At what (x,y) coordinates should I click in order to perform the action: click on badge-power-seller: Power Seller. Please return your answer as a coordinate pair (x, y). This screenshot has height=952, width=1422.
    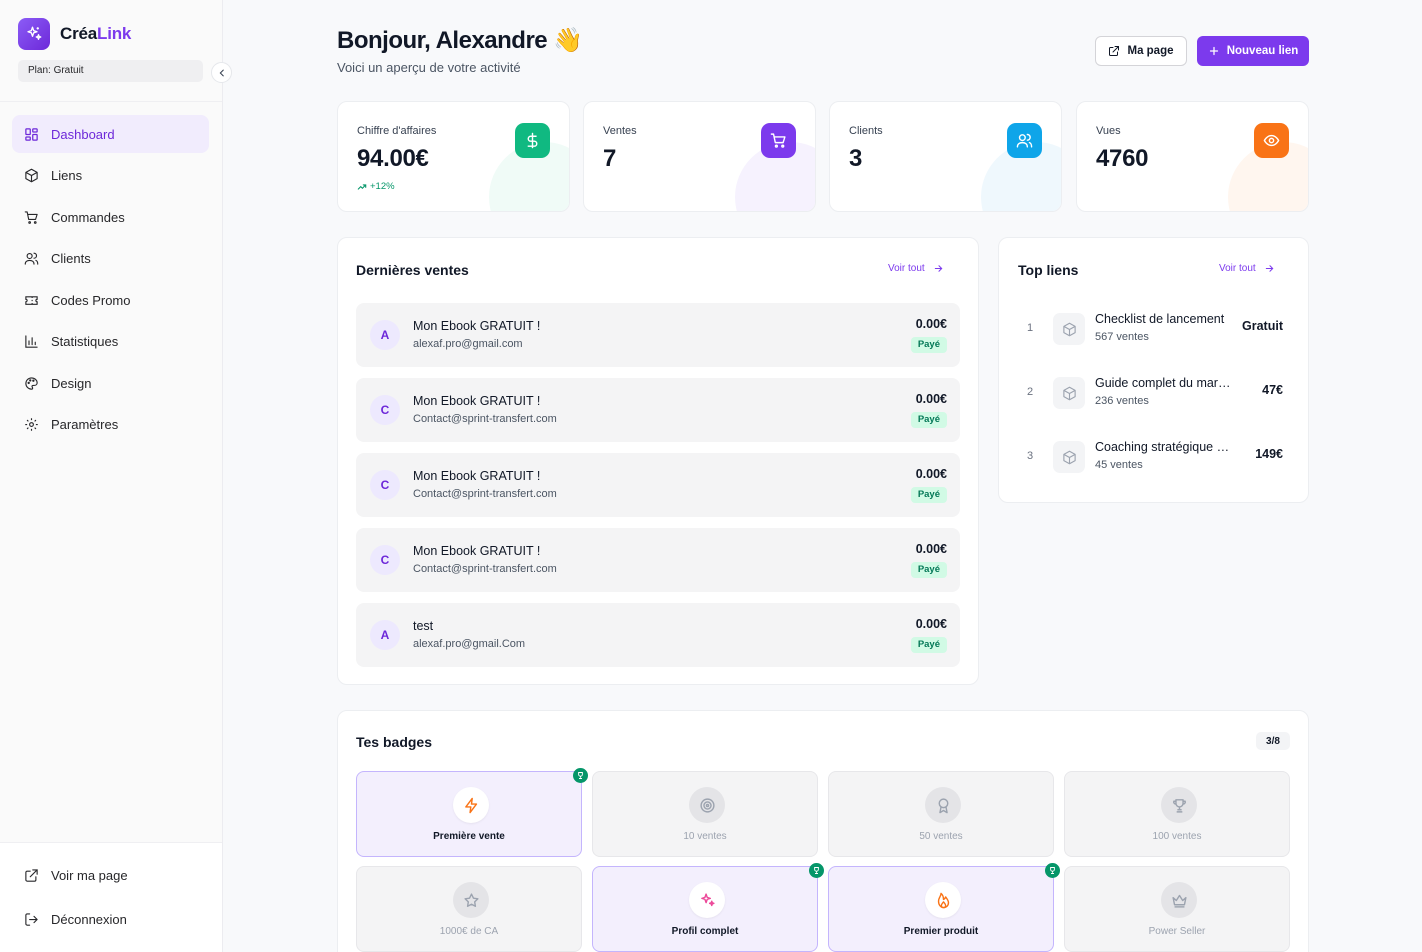
    Looking at the image, I should click on (1177, 909).